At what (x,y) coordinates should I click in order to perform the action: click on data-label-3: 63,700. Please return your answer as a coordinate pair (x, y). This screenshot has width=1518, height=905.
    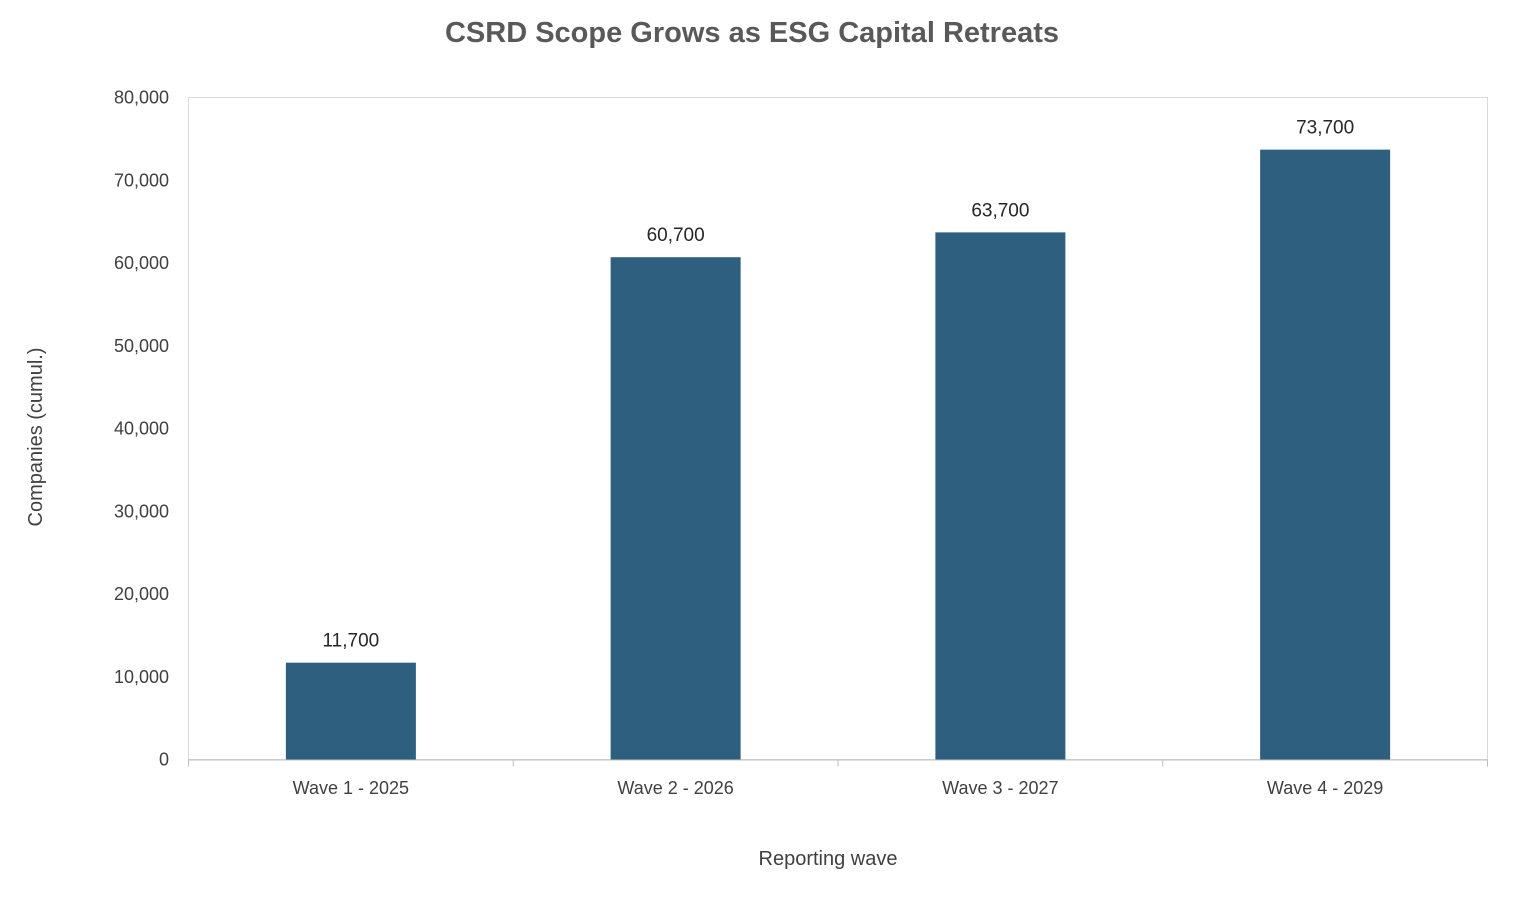
    Looking at the image, I should click on (1000, 210).